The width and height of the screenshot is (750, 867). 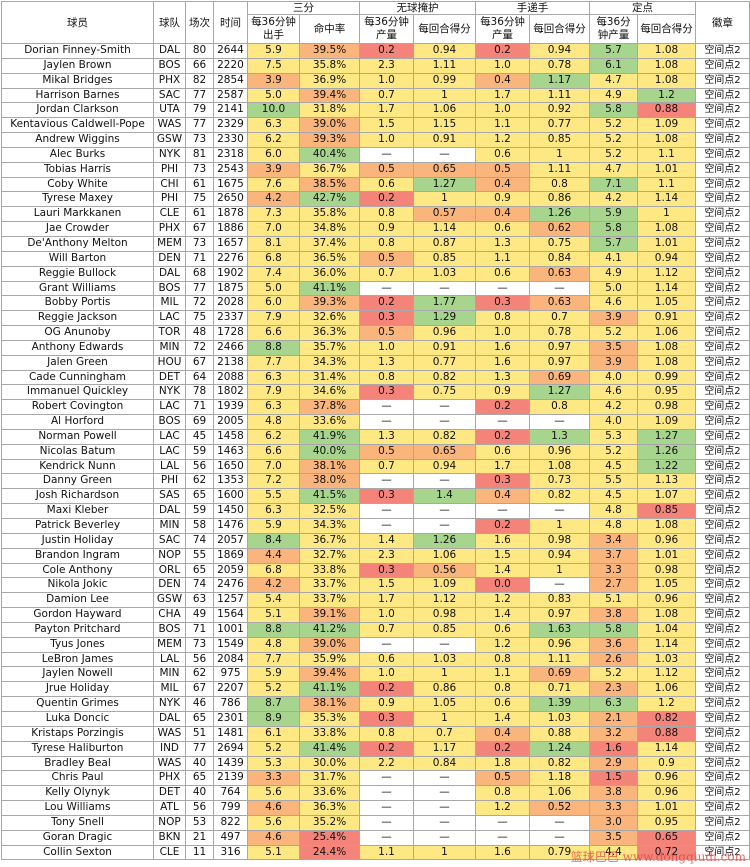 I want to click on minutes-cell: 1353, so click(x=230, y=481).